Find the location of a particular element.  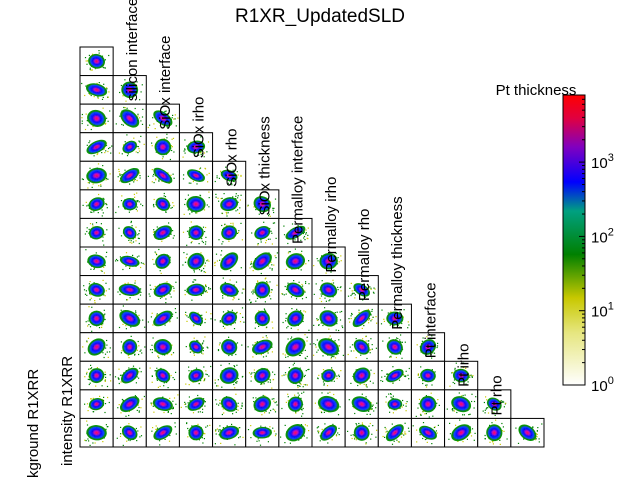

param-label-4: SiOx irho is located at coordinates (198, 128).